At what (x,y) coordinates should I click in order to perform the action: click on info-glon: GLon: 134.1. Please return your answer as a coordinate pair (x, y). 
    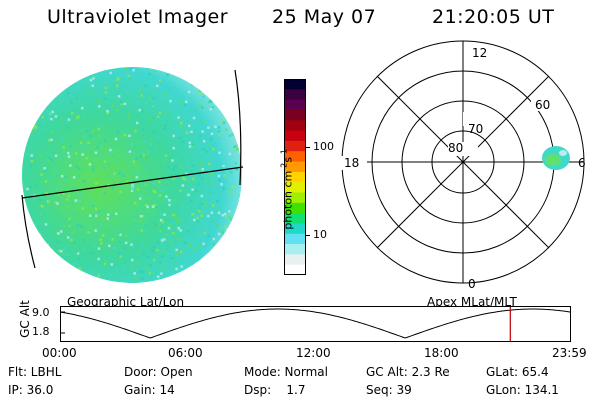
    Looking at the image, I should click on (522, 390).